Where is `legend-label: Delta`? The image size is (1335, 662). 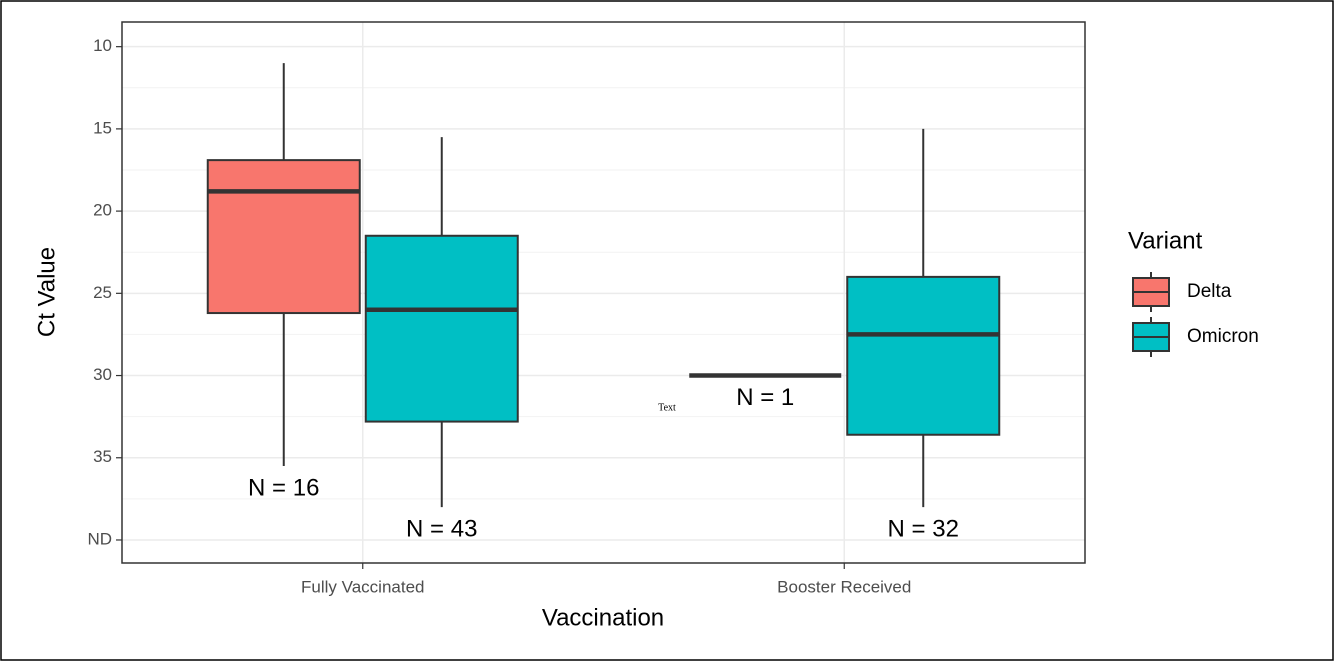
legend-label: Delta is located at coordinates (1209, 291).